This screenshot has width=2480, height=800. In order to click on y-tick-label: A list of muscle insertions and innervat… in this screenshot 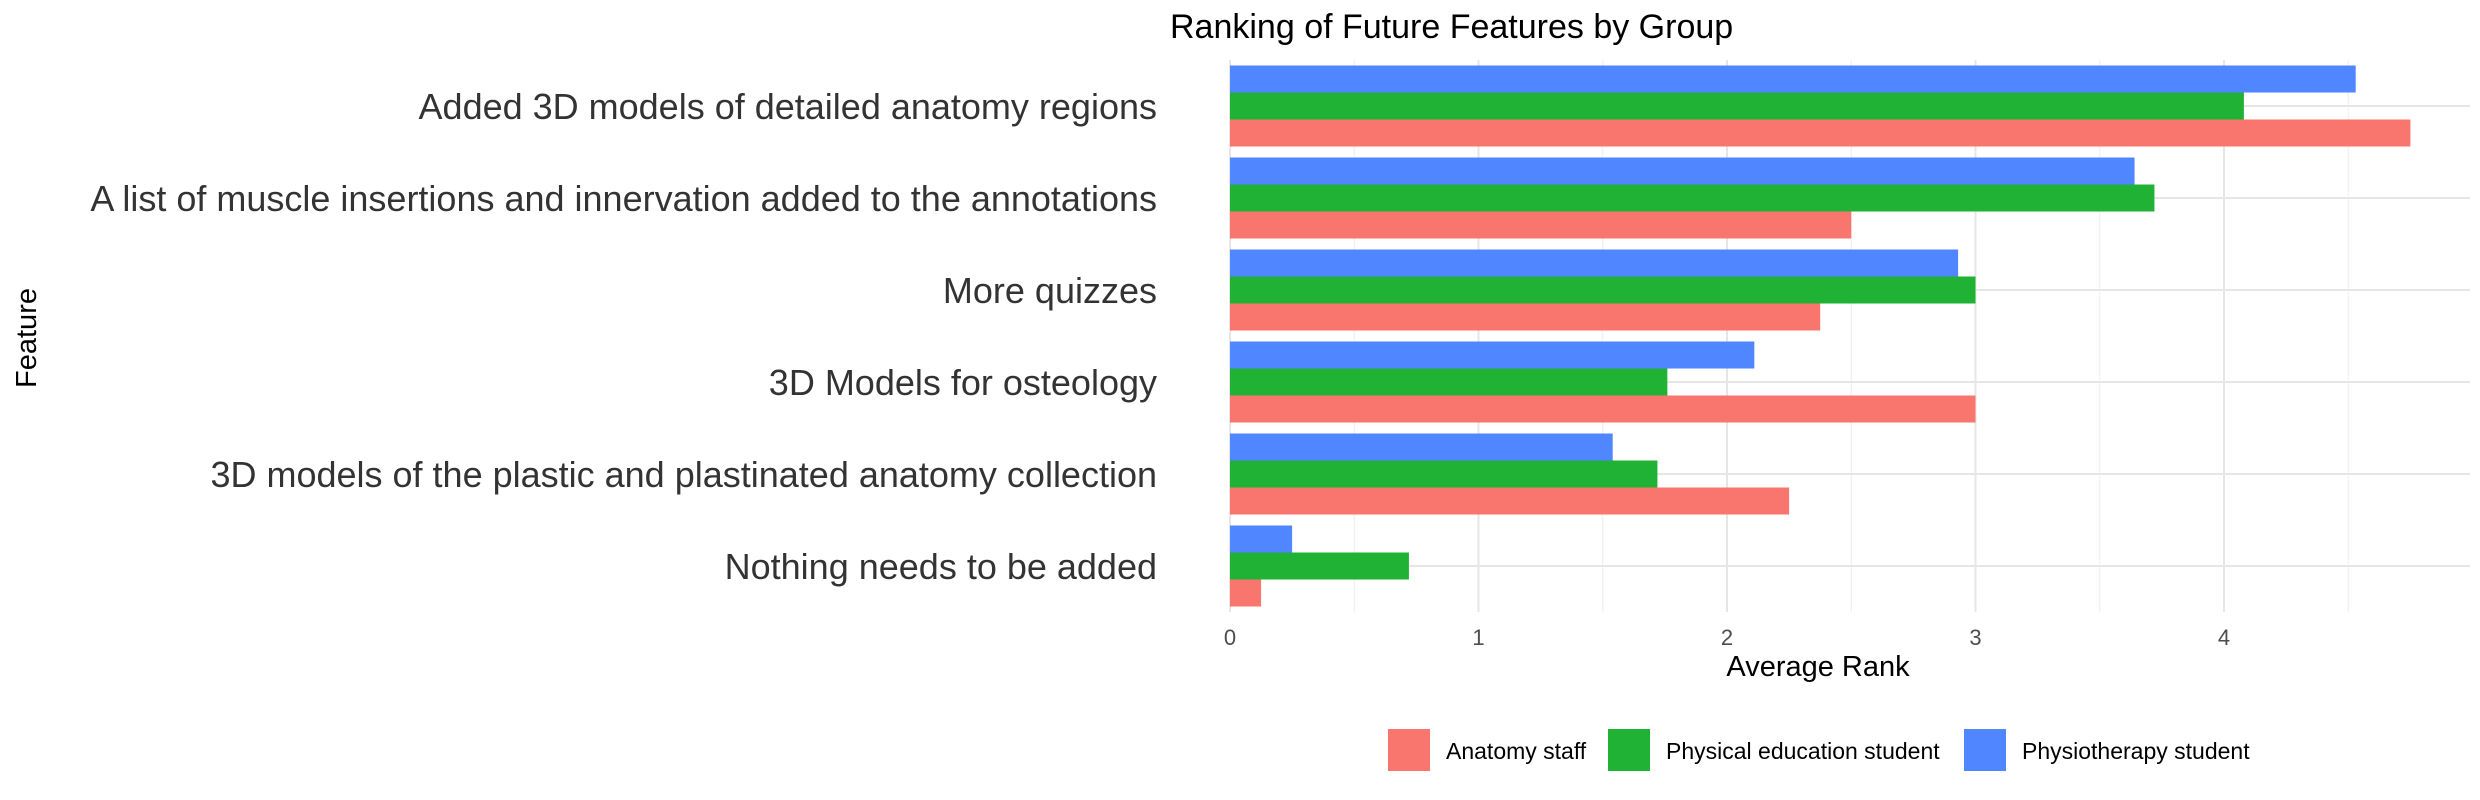, I will do `click(623, 198)`.